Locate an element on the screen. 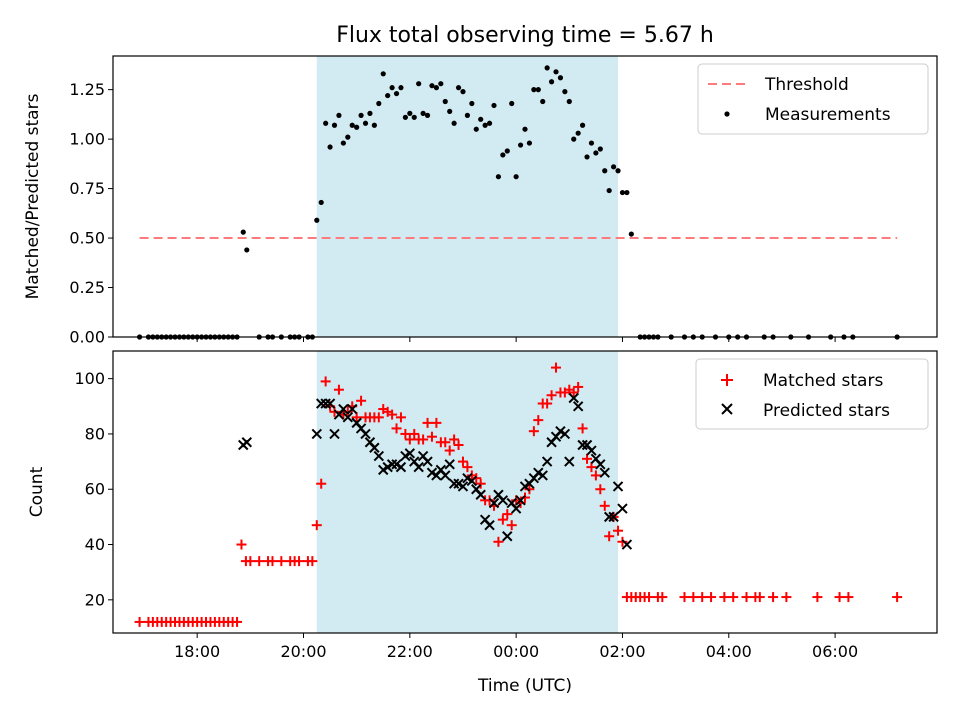  y-tick-label: 20 is located at coordinates (95, 599).